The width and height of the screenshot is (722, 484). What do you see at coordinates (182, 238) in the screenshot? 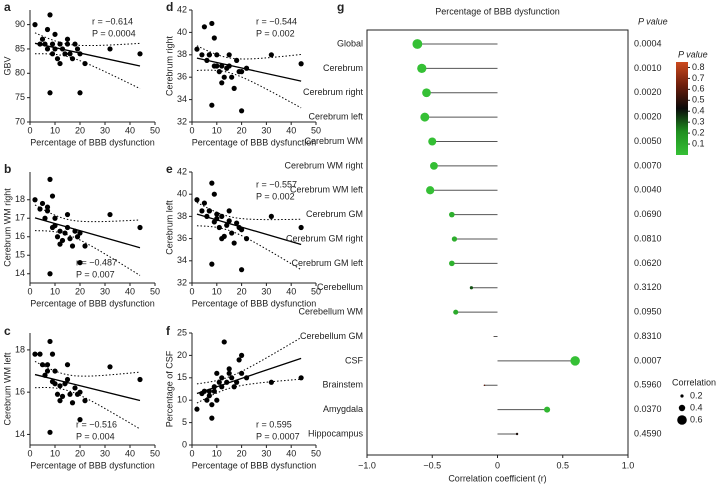
I see `y-tick-label: 36` at bounding box center [182, 238].